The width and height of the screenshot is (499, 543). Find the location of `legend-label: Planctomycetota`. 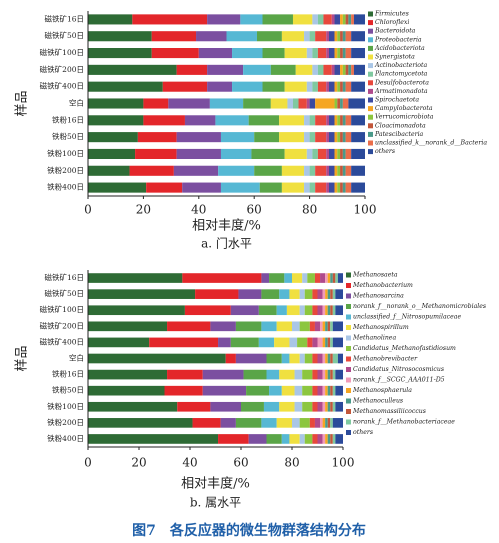

legend-label: Planctomycetota is located at coordinates (401, 74).